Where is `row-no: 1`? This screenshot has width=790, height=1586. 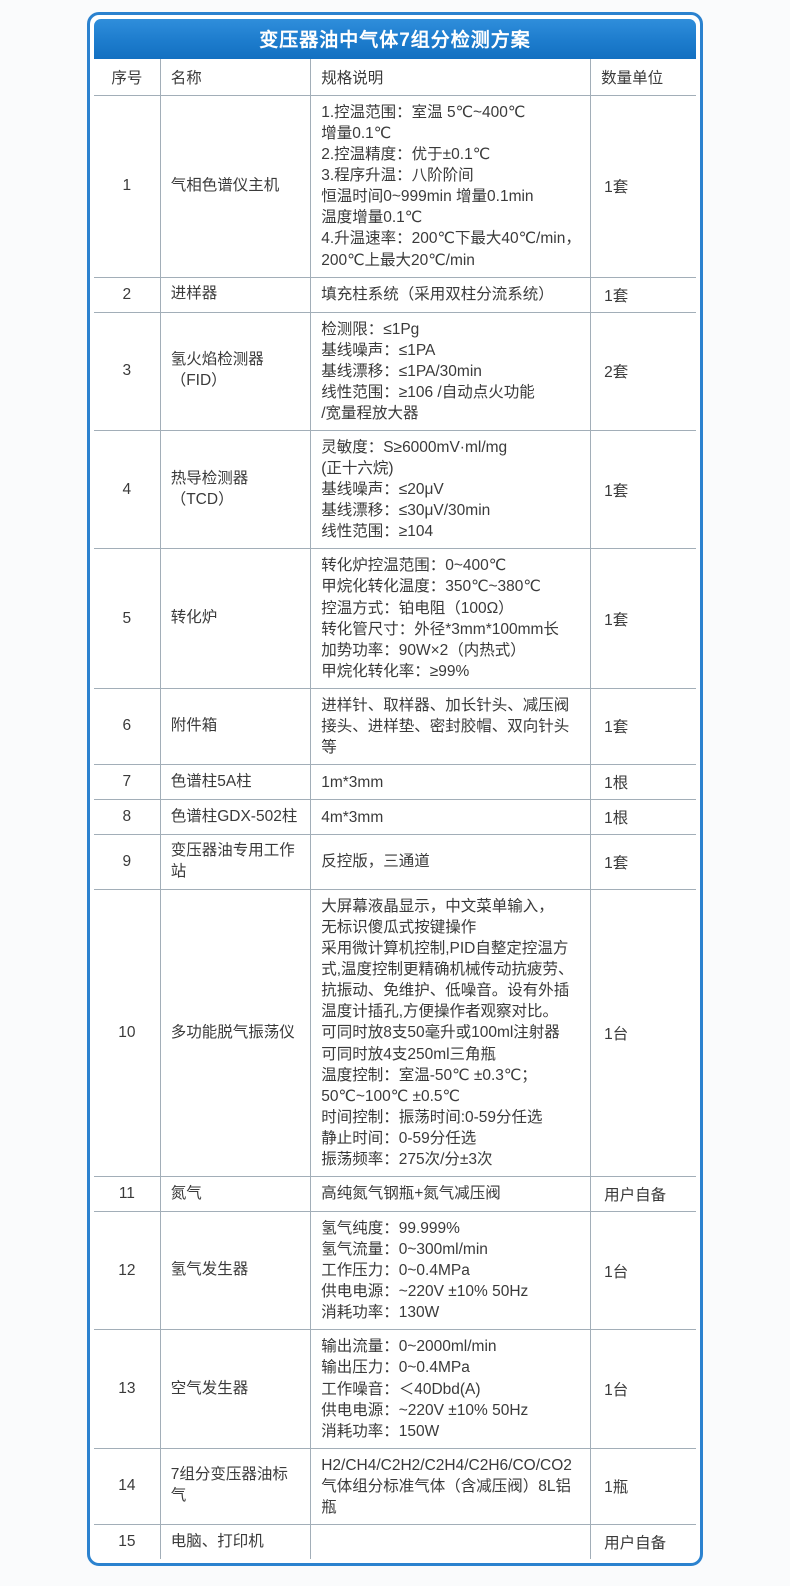
row-no: 1 is located at coordinates (127, 186).